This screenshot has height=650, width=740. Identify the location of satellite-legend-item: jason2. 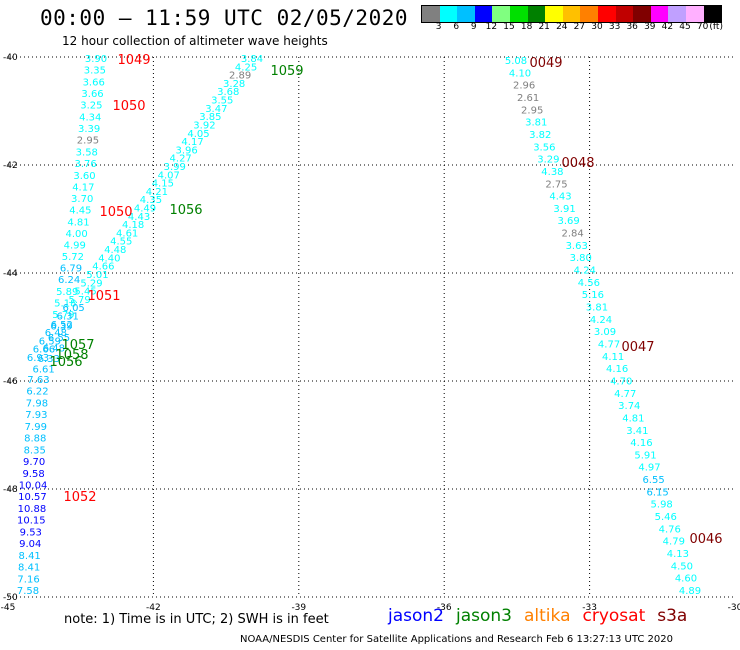
(416, 616).